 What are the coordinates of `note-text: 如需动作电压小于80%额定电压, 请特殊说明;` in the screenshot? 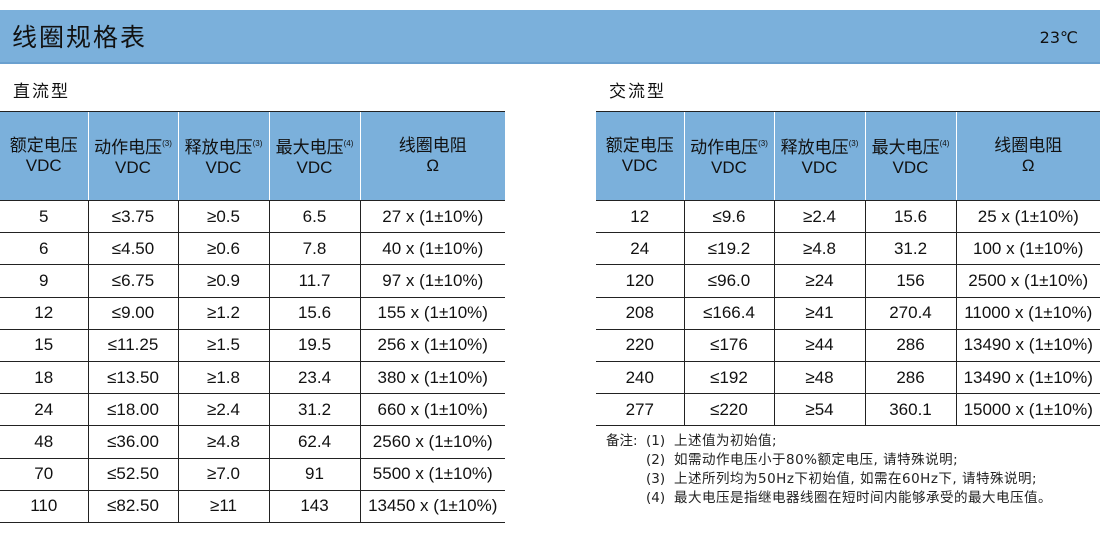 It's located at (816, 460).